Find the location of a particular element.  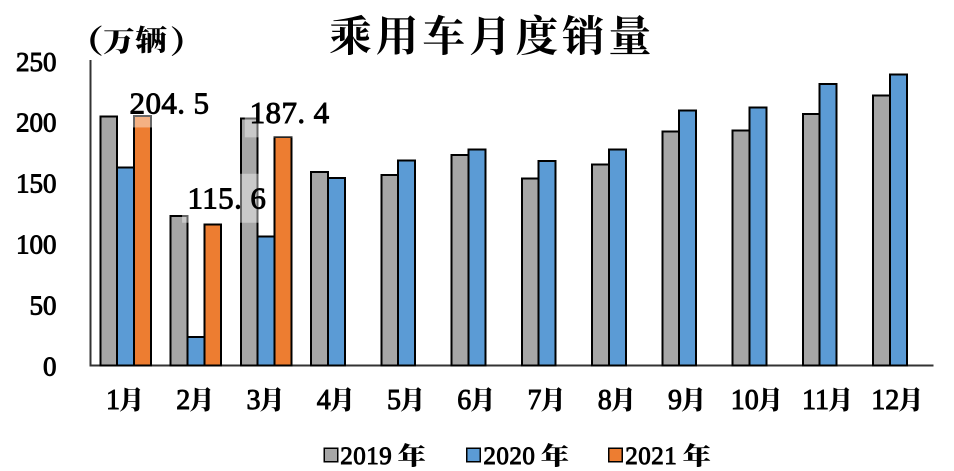

svg-text: 115. 6 is located at coordinates (227, 198).